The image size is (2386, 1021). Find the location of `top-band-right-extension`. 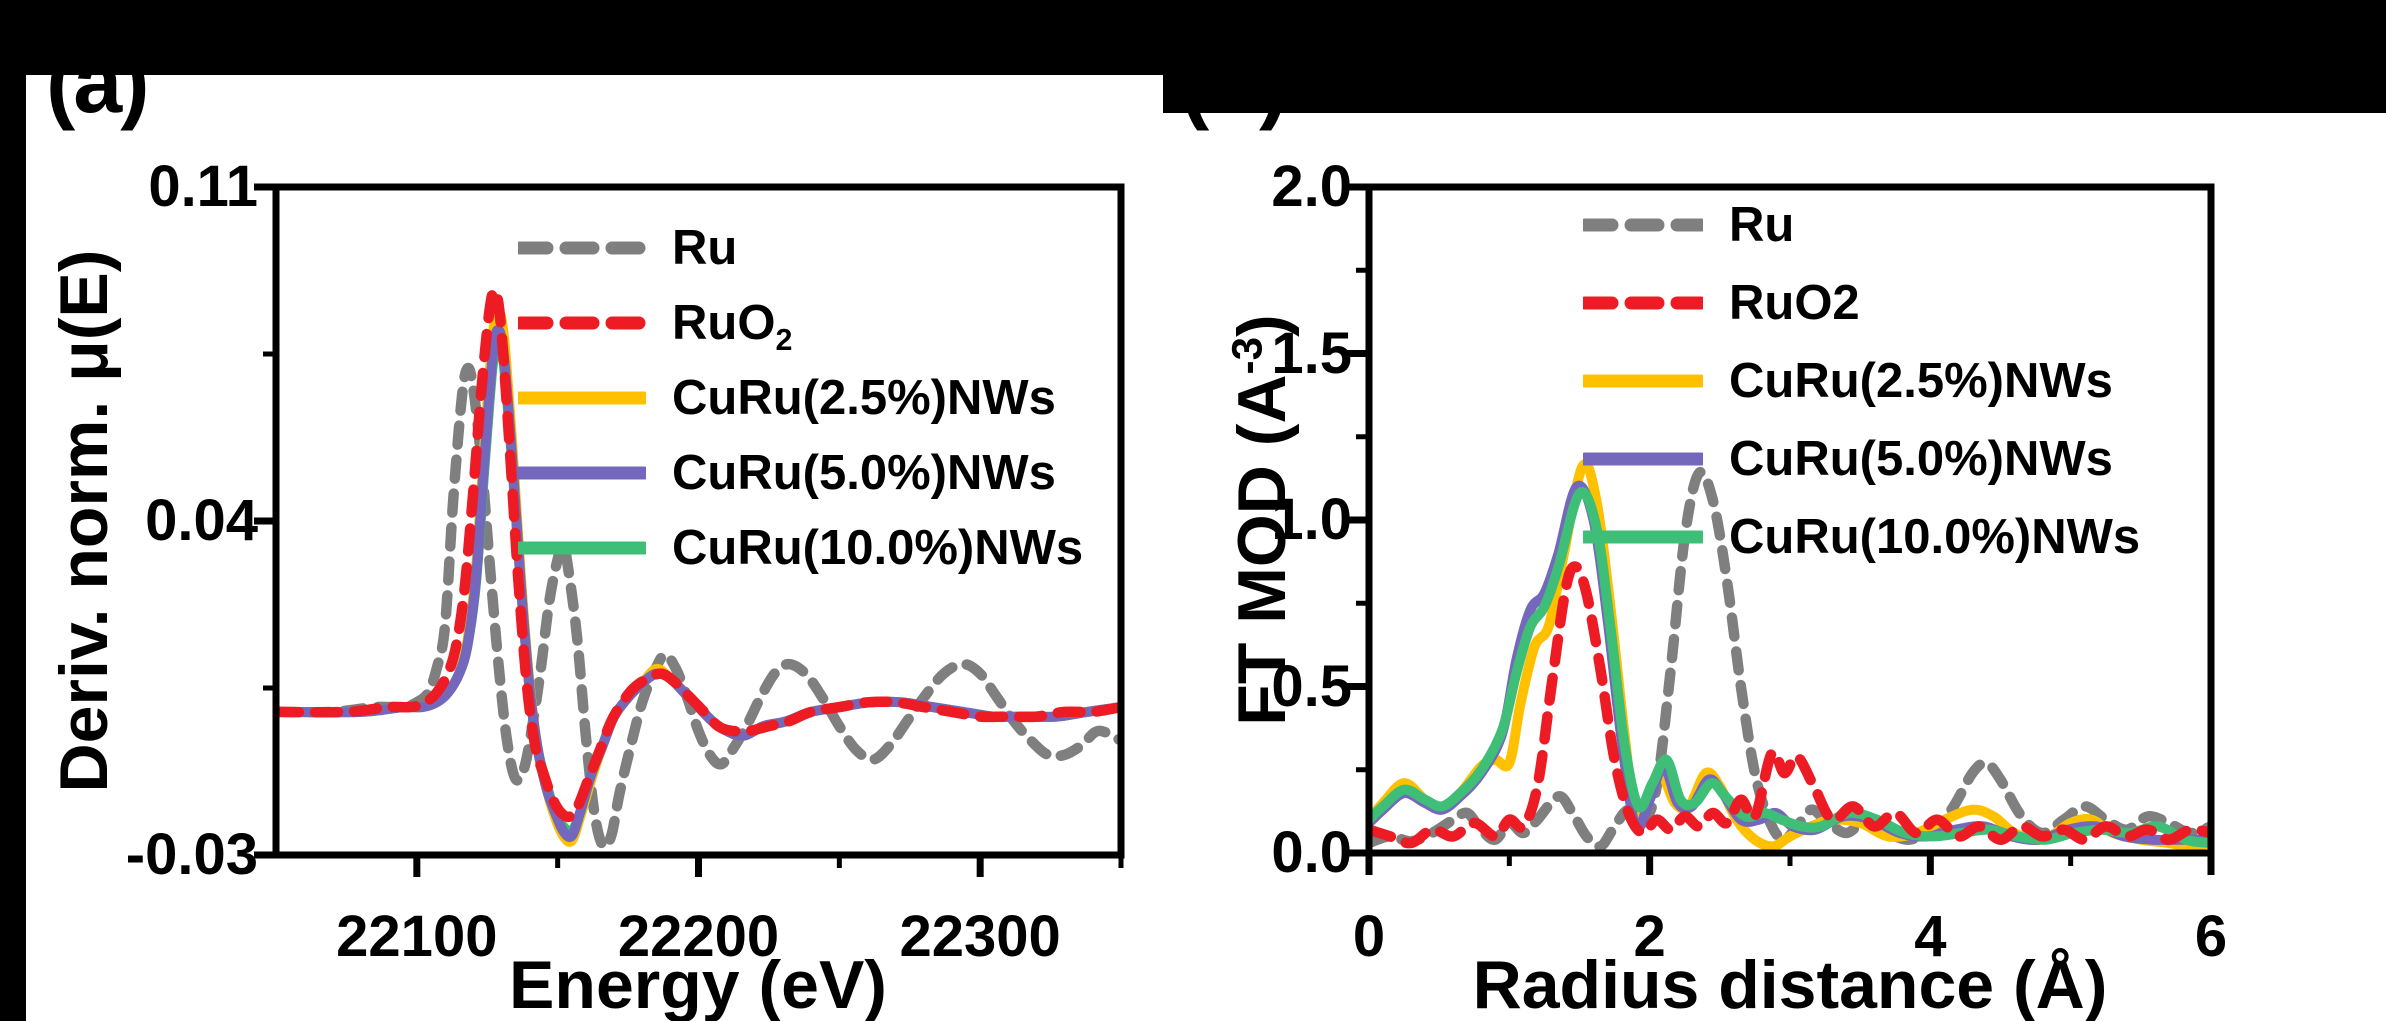

top-band-right-extension is located at coordinates (1774, 56).